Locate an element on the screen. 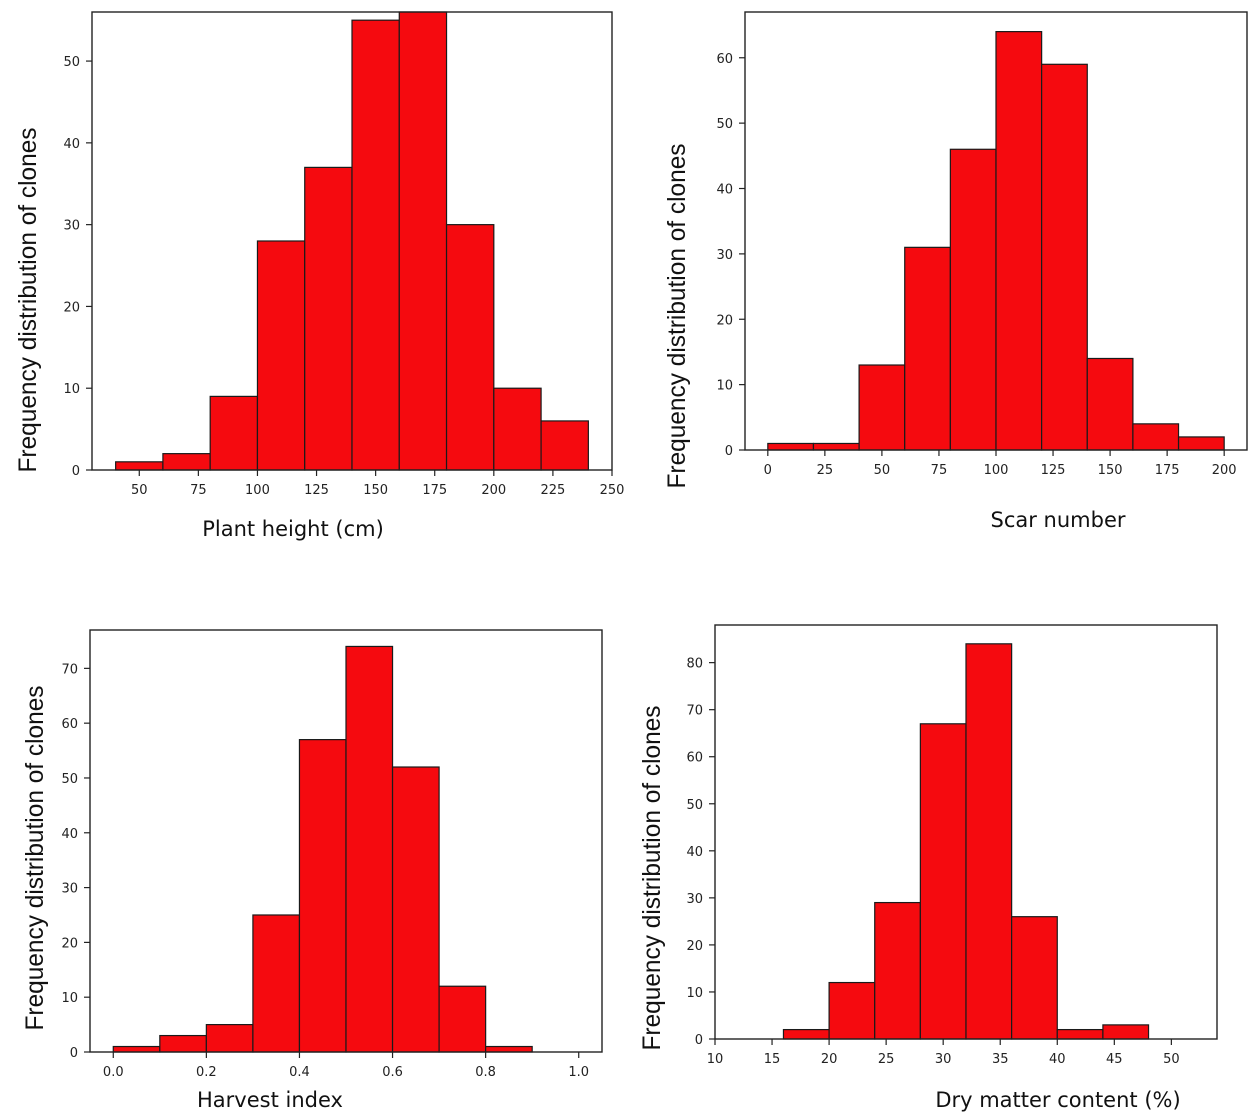 The height and width of the screenshot is (1113, 1251). x-tick-label: 0.0 is located at coordinates (113, 1072).